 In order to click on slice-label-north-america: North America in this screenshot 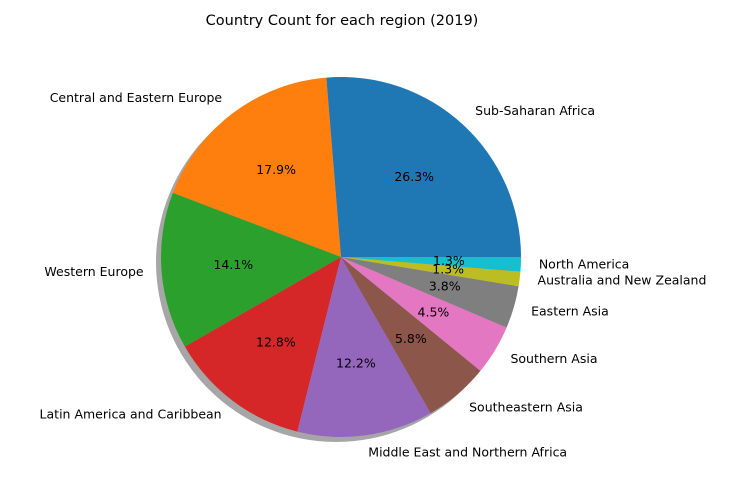, I will do `click(584, 264)`.